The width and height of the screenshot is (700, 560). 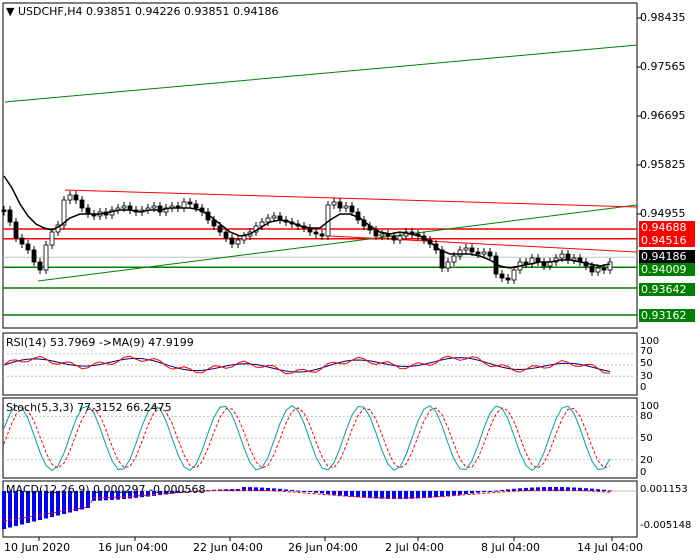 I want to click on stoch-signal-line, so click(x=307, y=438).